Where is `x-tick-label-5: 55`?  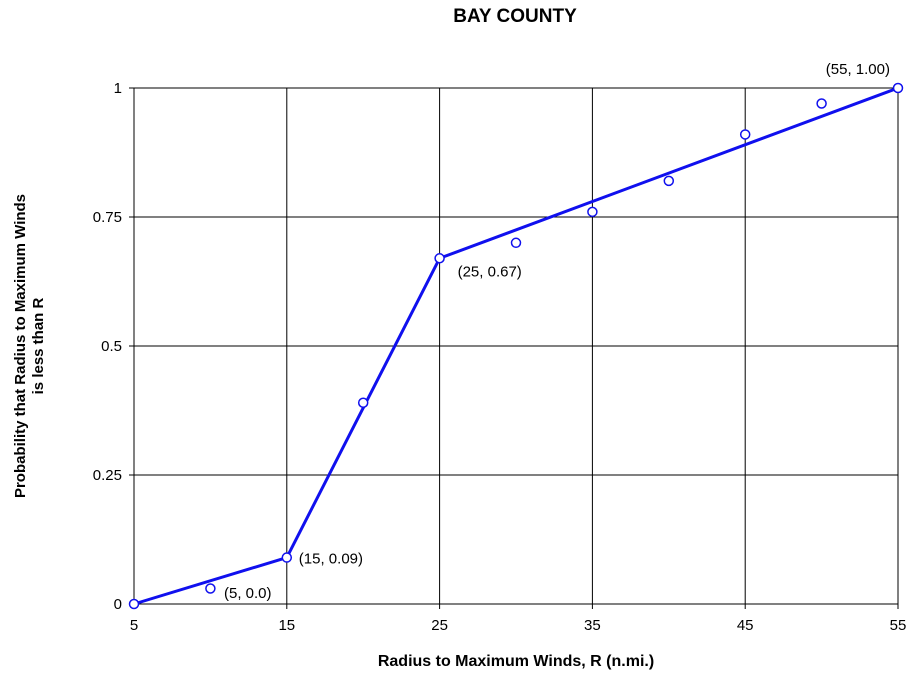 x-tick-label-5: 55 is located at coordinates (898, 625).